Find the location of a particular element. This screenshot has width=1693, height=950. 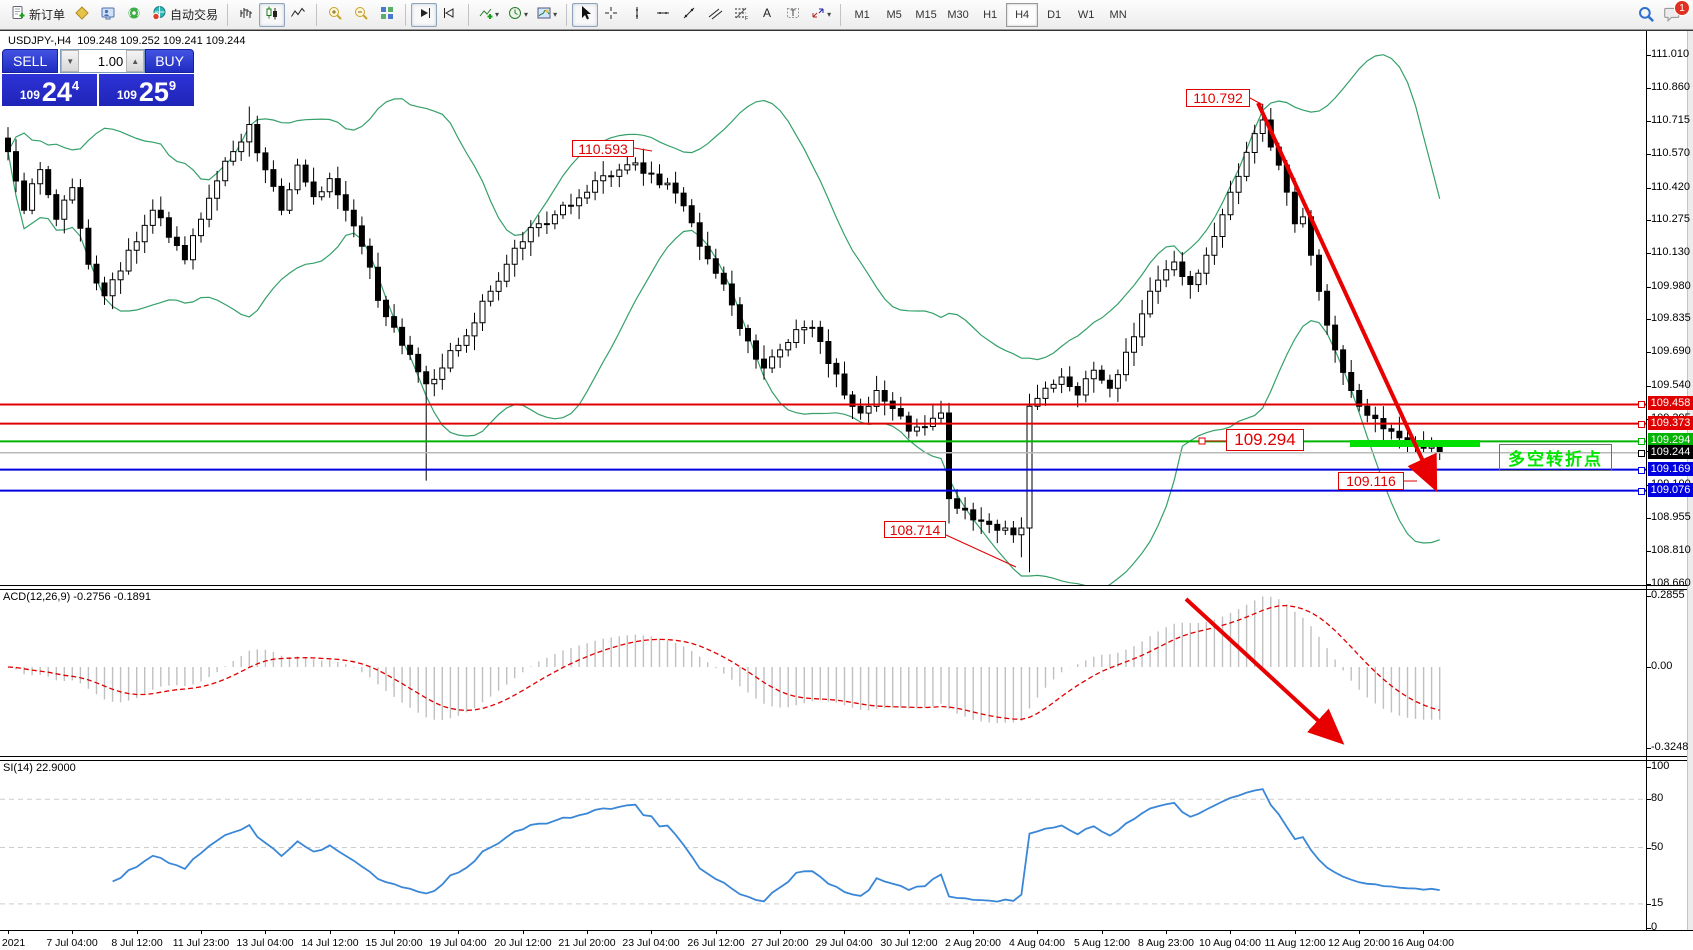

volume-increase-button: ▲ is located at coordinates (135, 61).